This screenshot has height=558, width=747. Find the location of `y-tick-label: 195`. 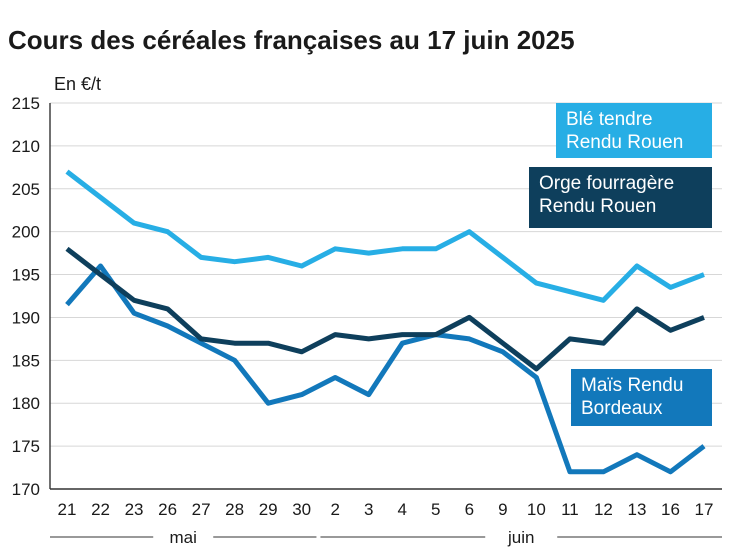

y-tick-label: 195 is located at coordinates (26, 275).